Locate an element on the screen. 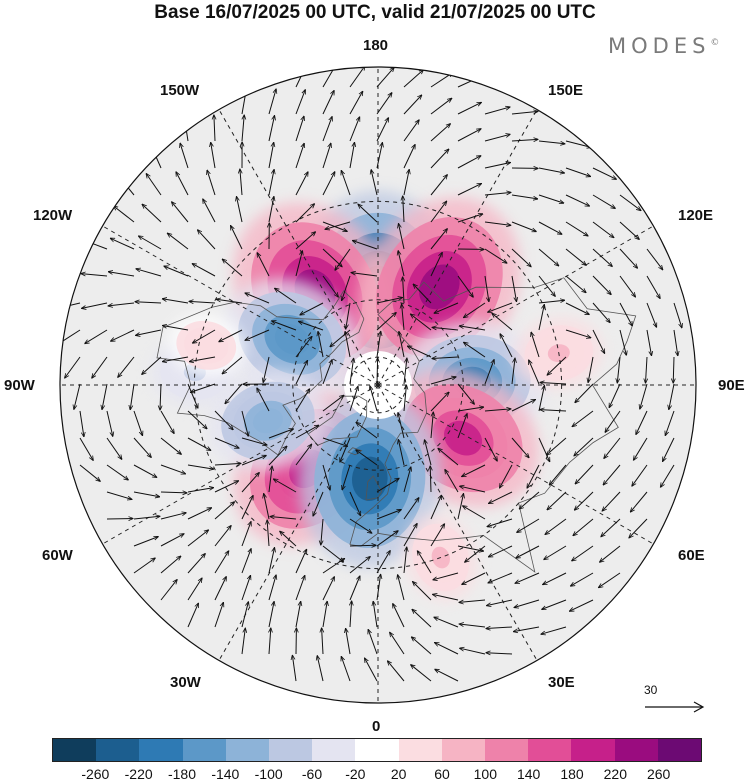 The height and width of the screenshot is (783, 750). reference-vector-label: 30 is located at coordinates (651, 690).